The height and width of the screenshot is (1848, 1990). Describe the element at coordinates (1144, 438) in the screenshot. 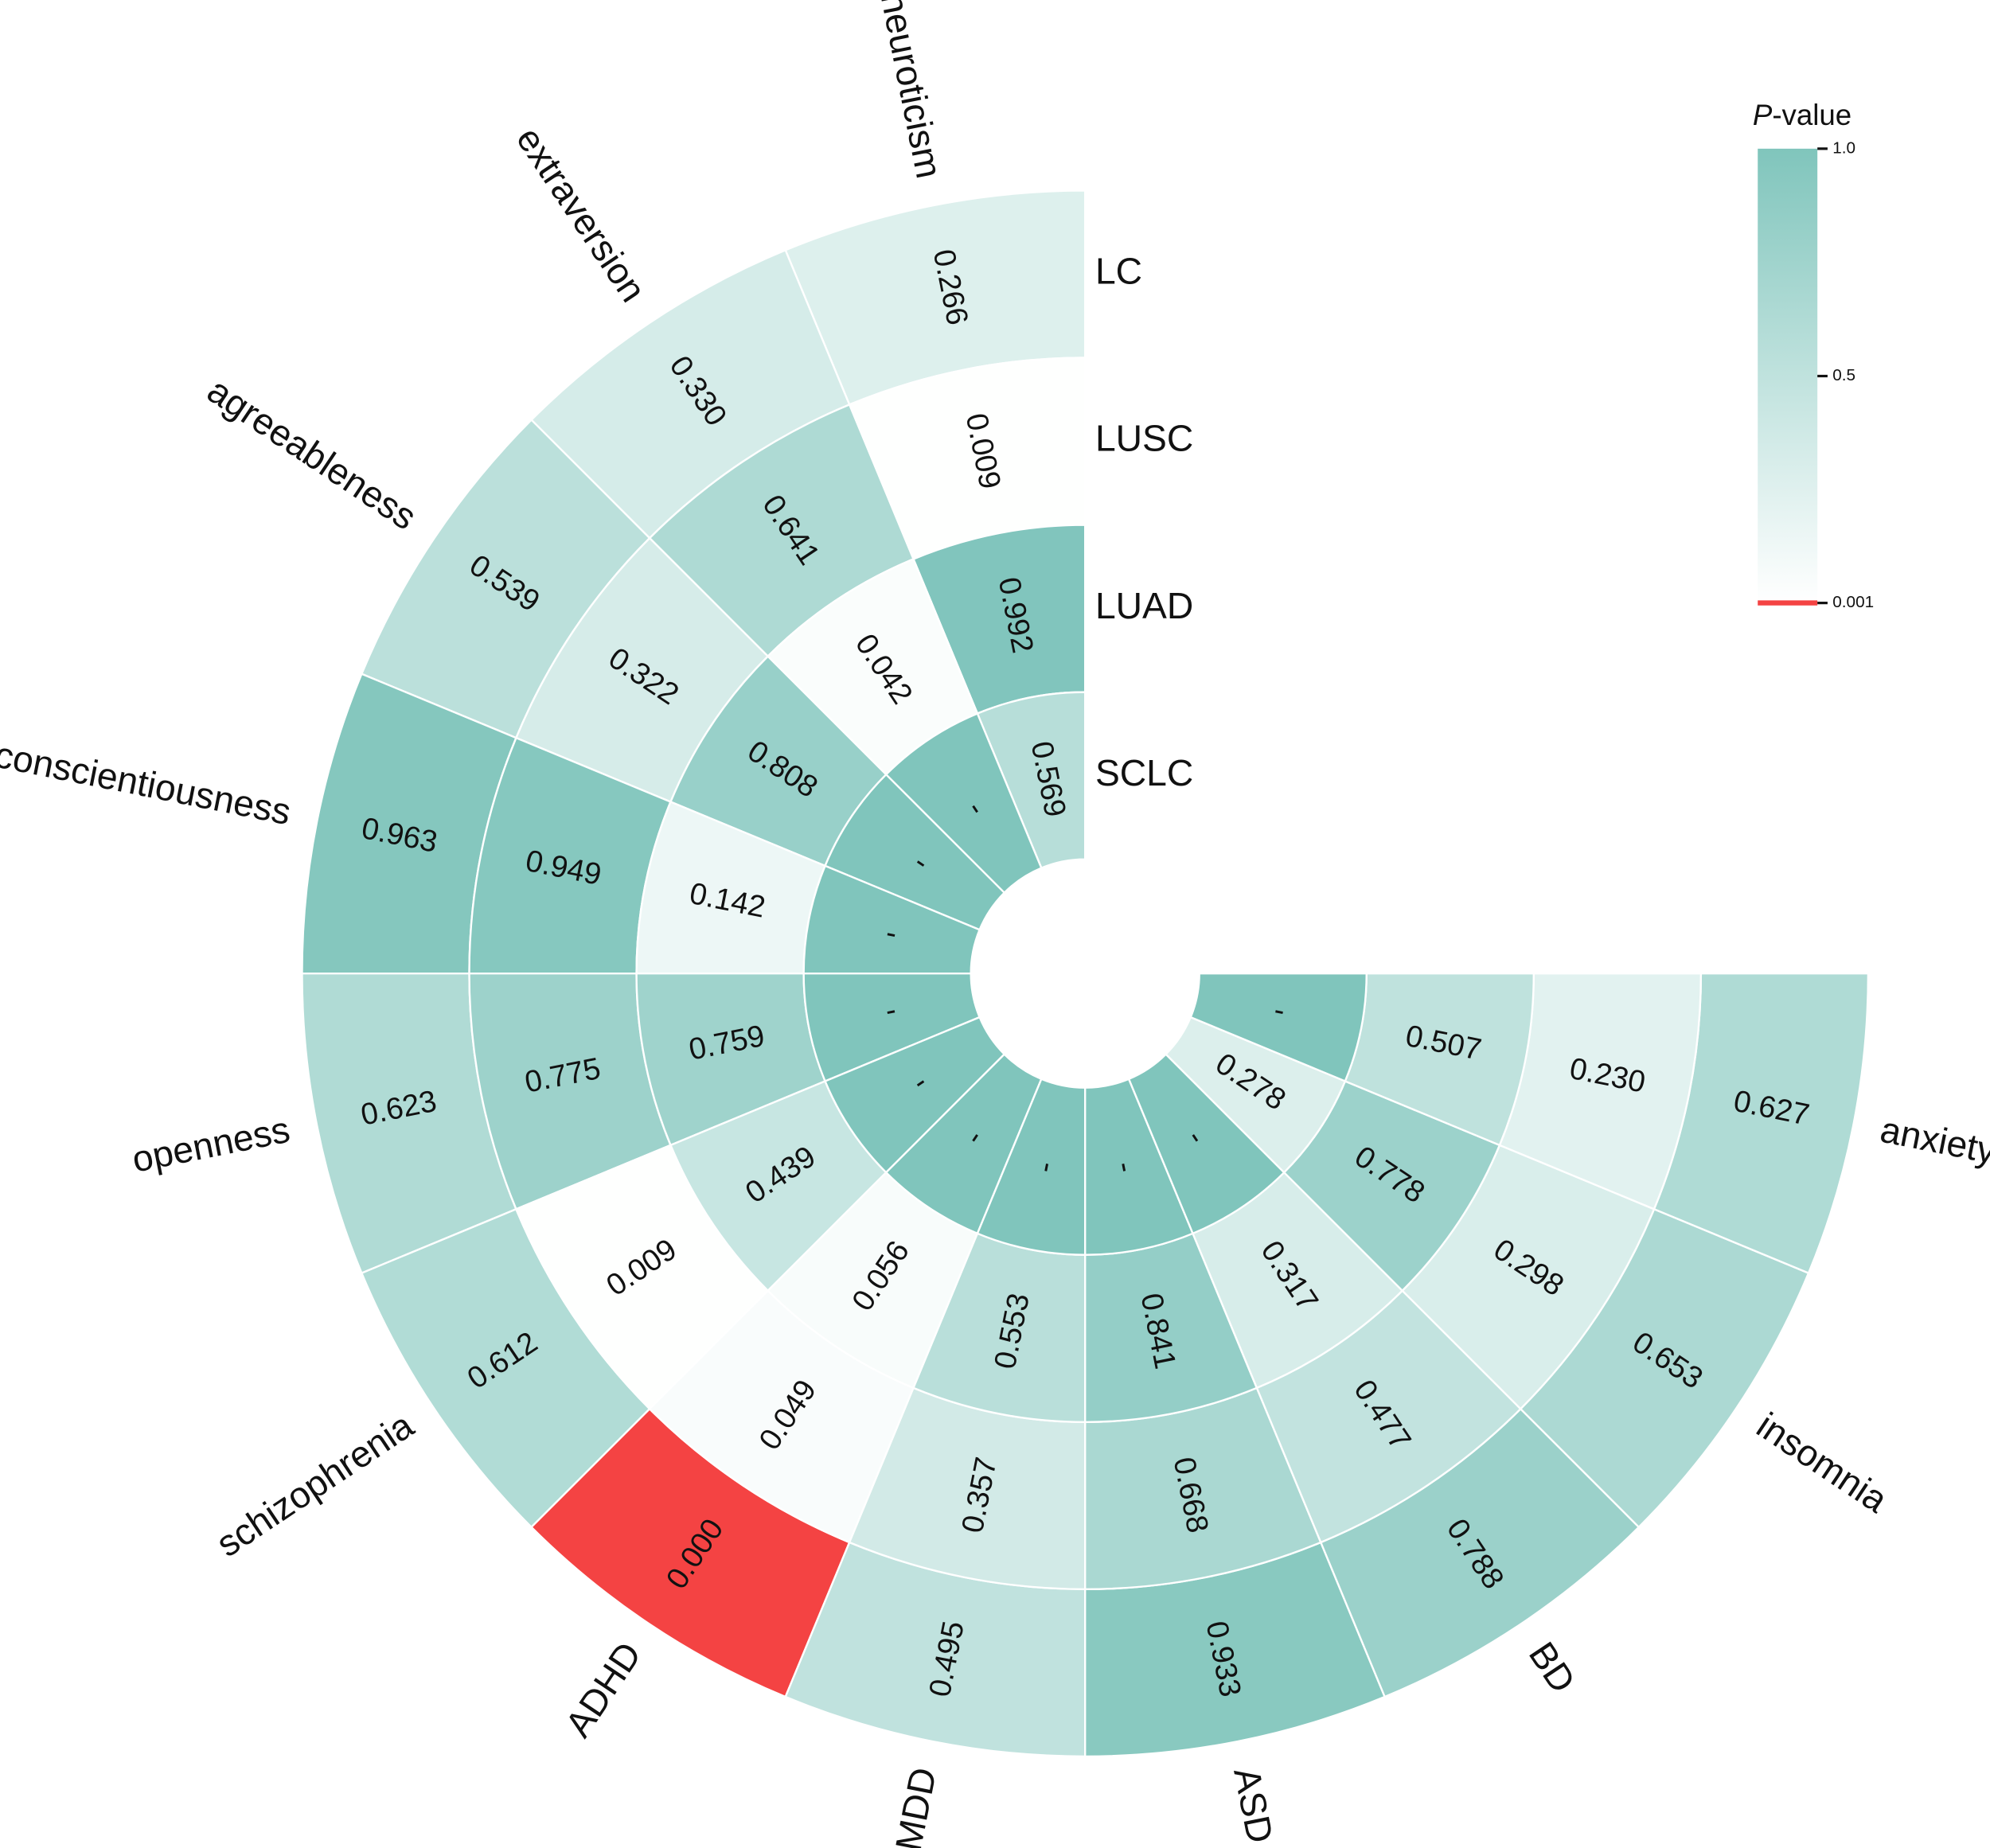

I see `ring-label: LUSC` at that location.